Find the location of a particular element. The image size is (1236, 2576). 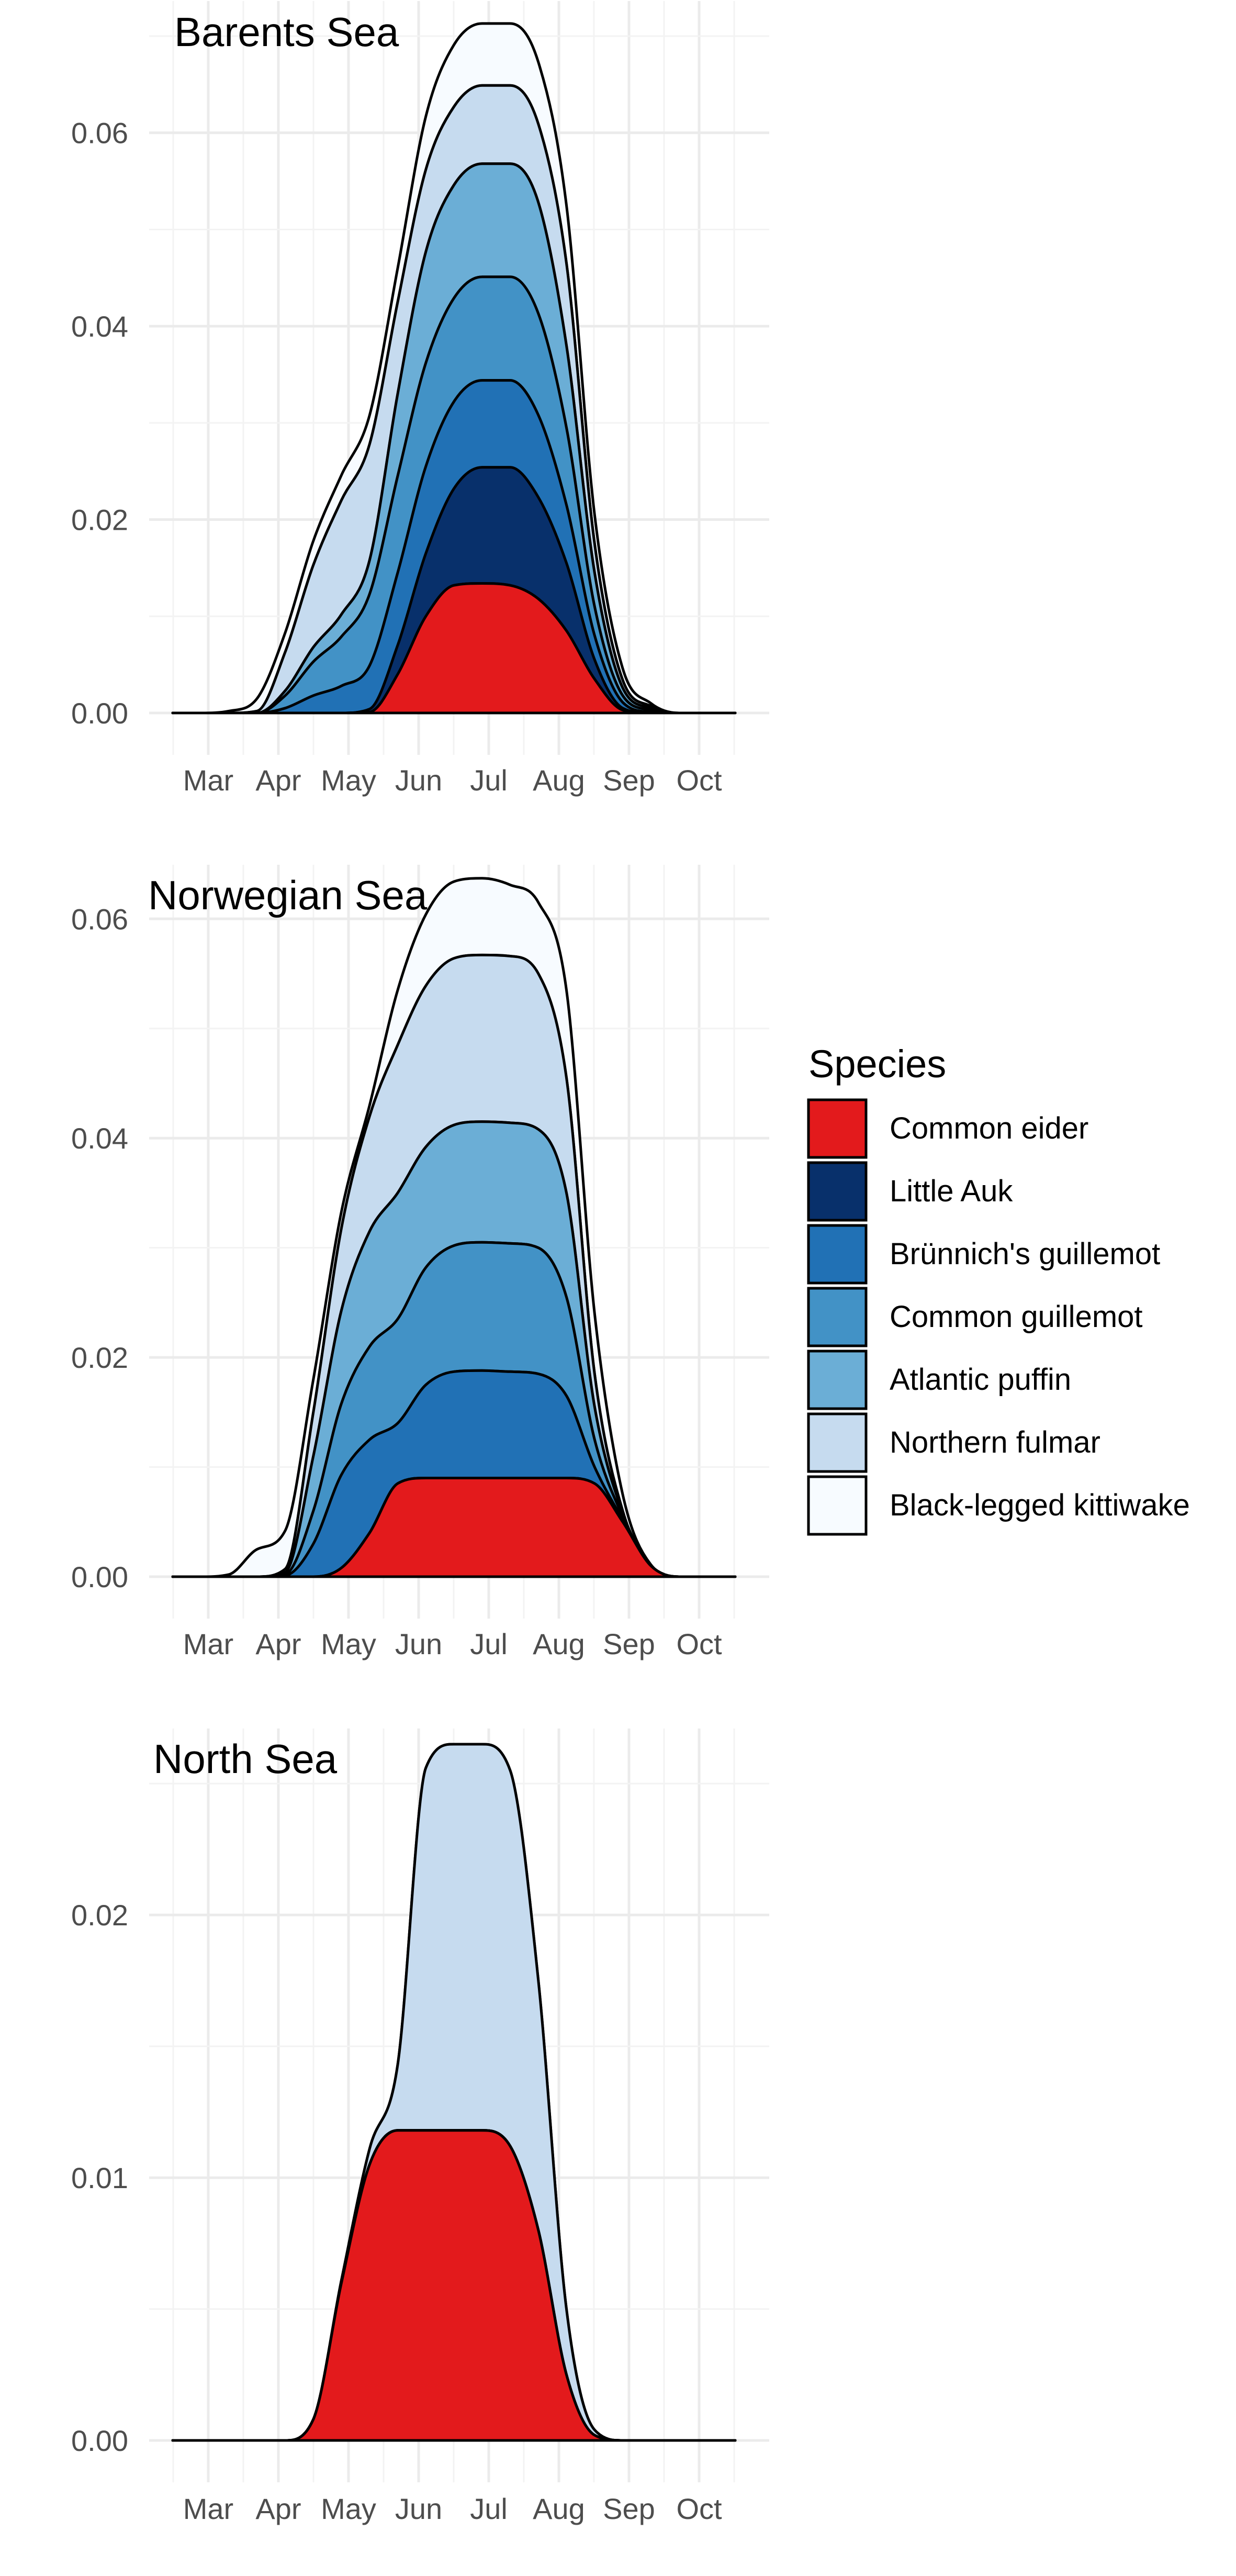

legend-item-brunnichs-guillemot: Brünnich's guillemot is located at coordinates (983, 1254).